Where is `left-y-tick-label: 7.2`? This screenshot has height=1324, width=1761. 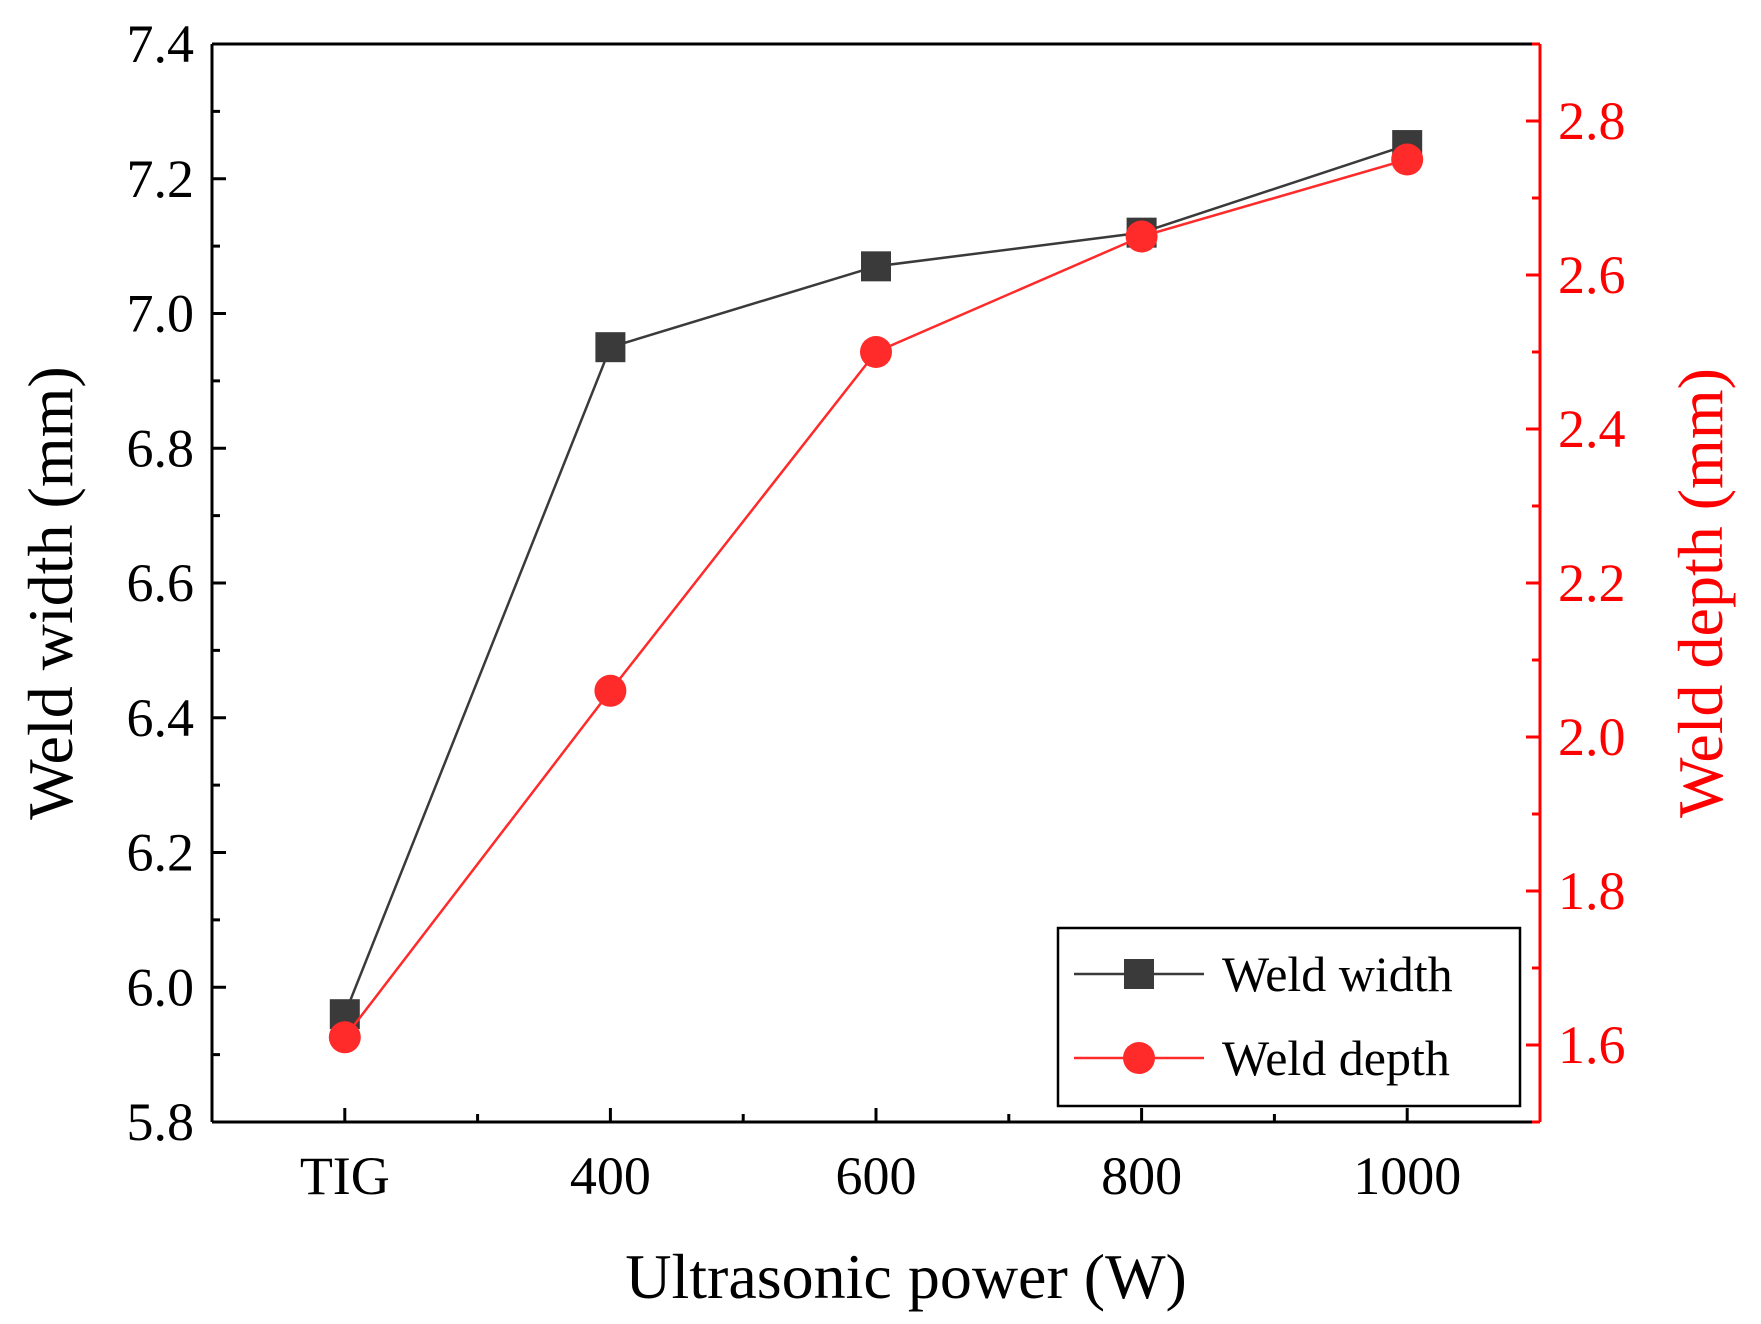
left-y-tick-label: 7.2 is located at coordinates (161, 179).